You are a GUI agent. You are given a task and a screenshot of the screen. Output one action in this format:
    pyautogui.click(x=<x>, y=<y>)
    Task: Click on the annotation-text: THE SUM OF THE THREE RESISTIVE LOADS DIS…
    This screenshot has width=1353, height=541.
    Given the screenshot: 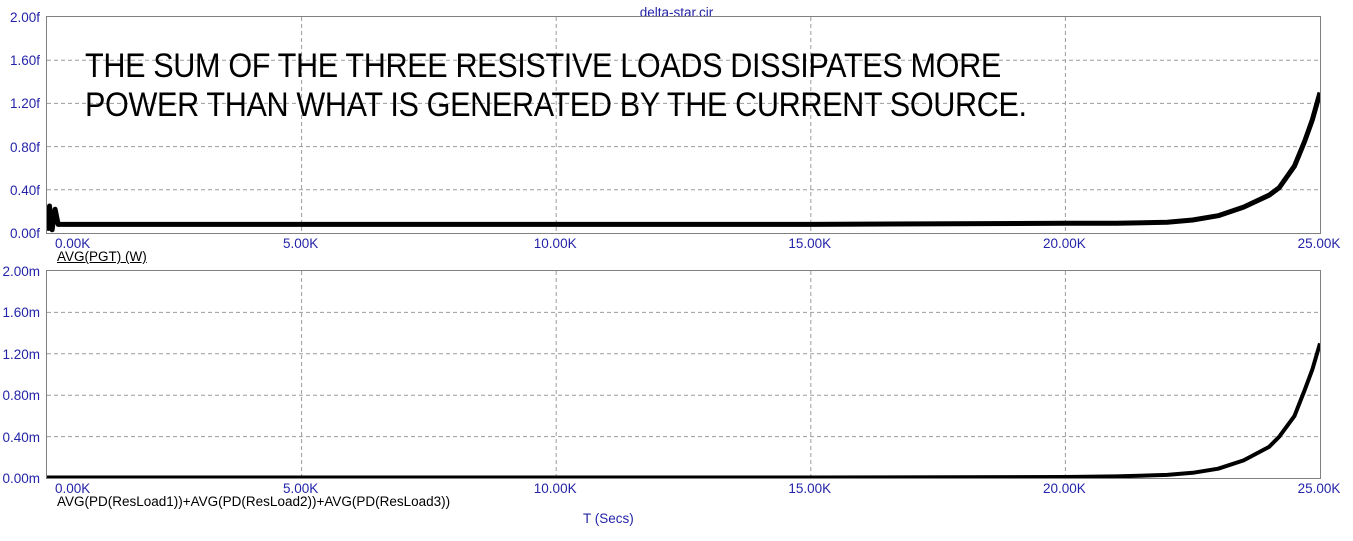 What is the action you would take?
    pyautogui.click(x=556, y=85)
    